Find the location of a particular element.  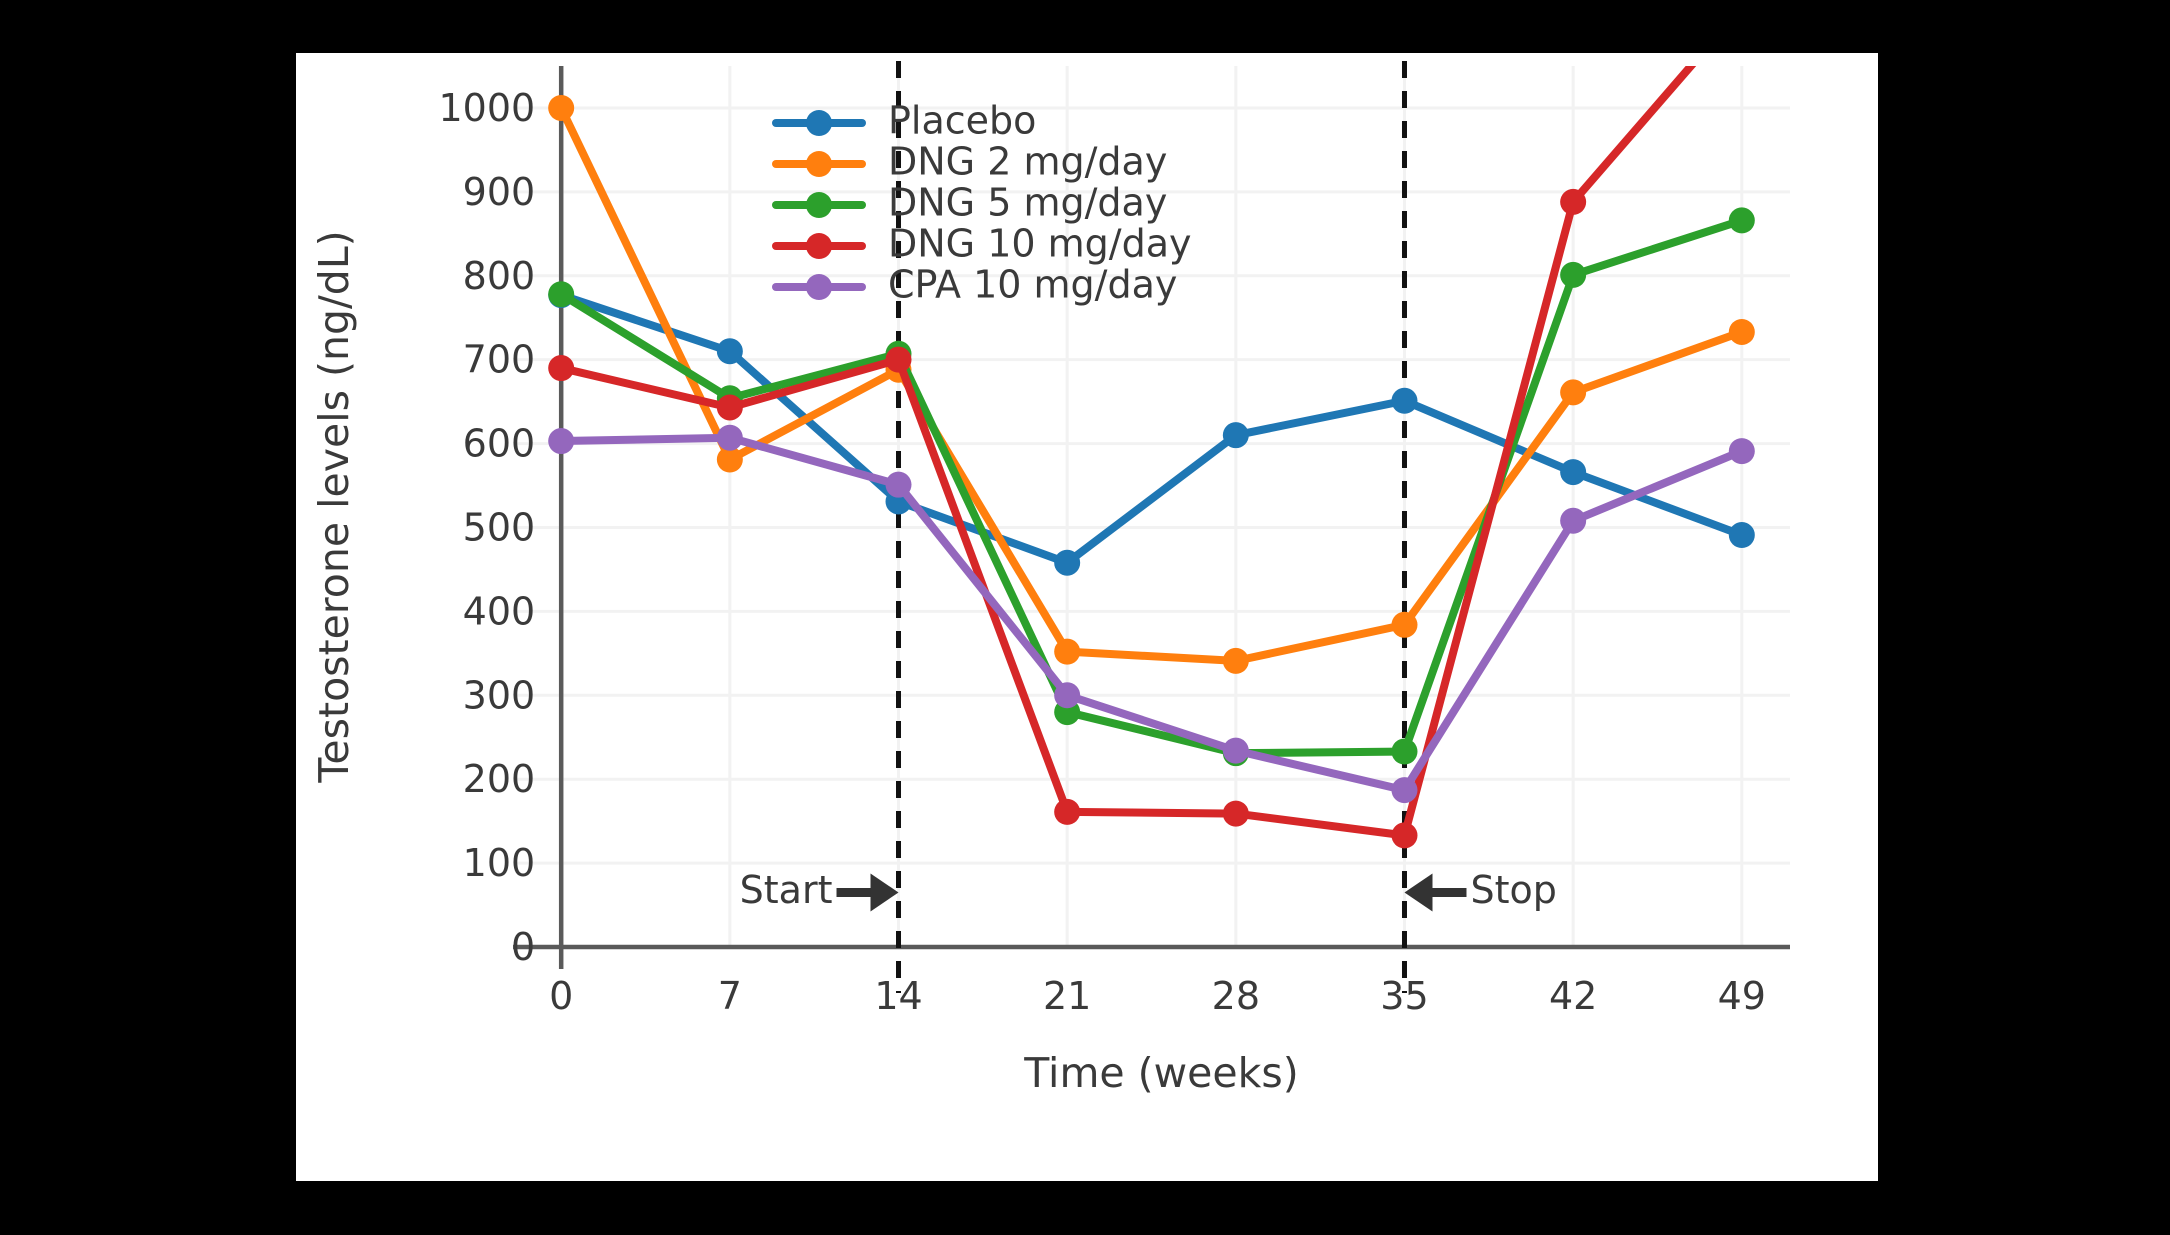

x-tick-label: 14 is located at coordinates (898, 996).